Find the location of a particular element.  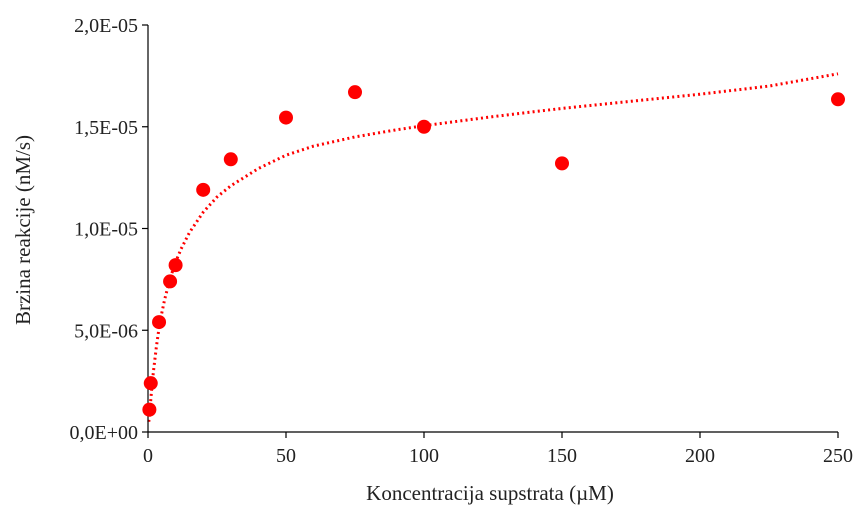

y-axis-title: Brzina reakcije (nM/s) is located at coordinates (23, 230).